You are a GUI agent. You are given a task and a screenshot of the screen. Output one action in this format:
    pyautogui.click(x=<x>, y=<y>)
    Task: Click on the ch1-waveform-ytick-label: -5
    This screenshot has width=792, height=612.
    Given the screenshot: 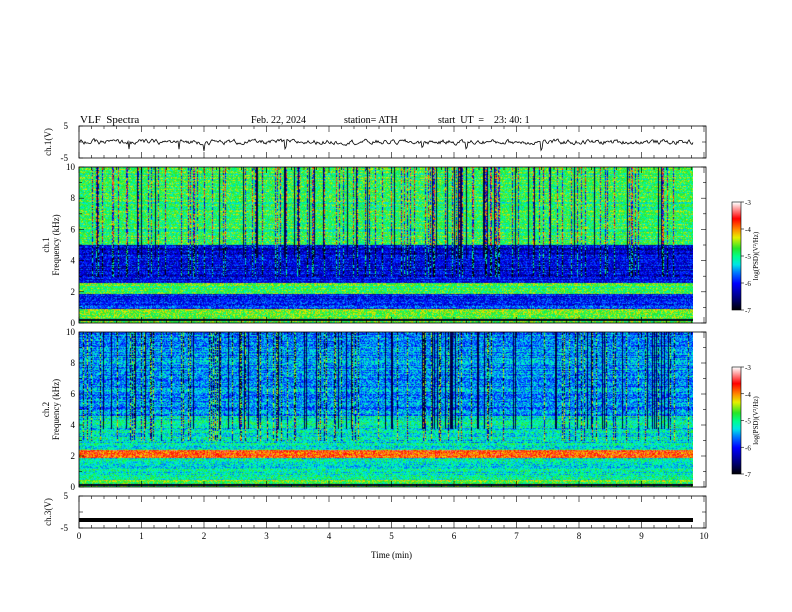 What is the action you would take?
    pyautogui.click(x=65, y=158)
    